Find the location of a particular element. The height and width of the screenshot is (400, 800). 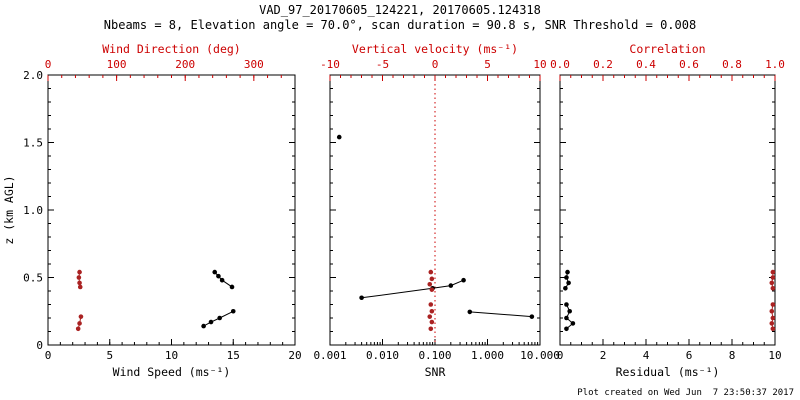

svg-text: Residual (ms⁻¹) is located at coordinates (668, 372).